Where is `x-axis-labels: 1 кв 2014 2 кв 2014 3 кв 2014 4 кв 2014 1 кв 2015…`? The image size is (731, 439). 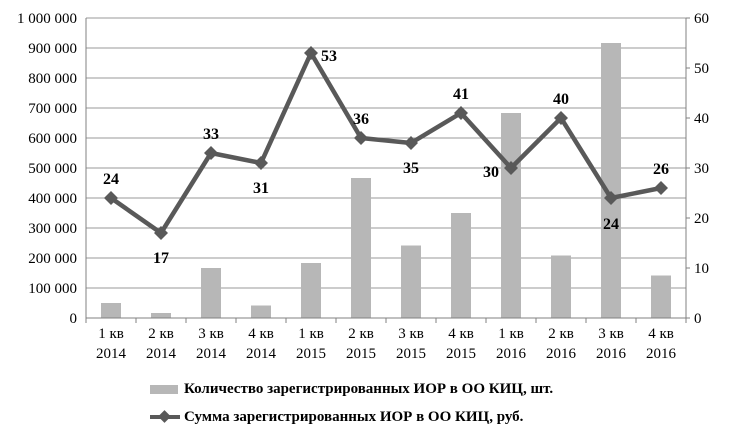
x-axis-labels: 1 кв 2014 2 кв 2014 3 кв 2014 4 кв 2014 1 кв 2015… is located at coordinates (386, 344).